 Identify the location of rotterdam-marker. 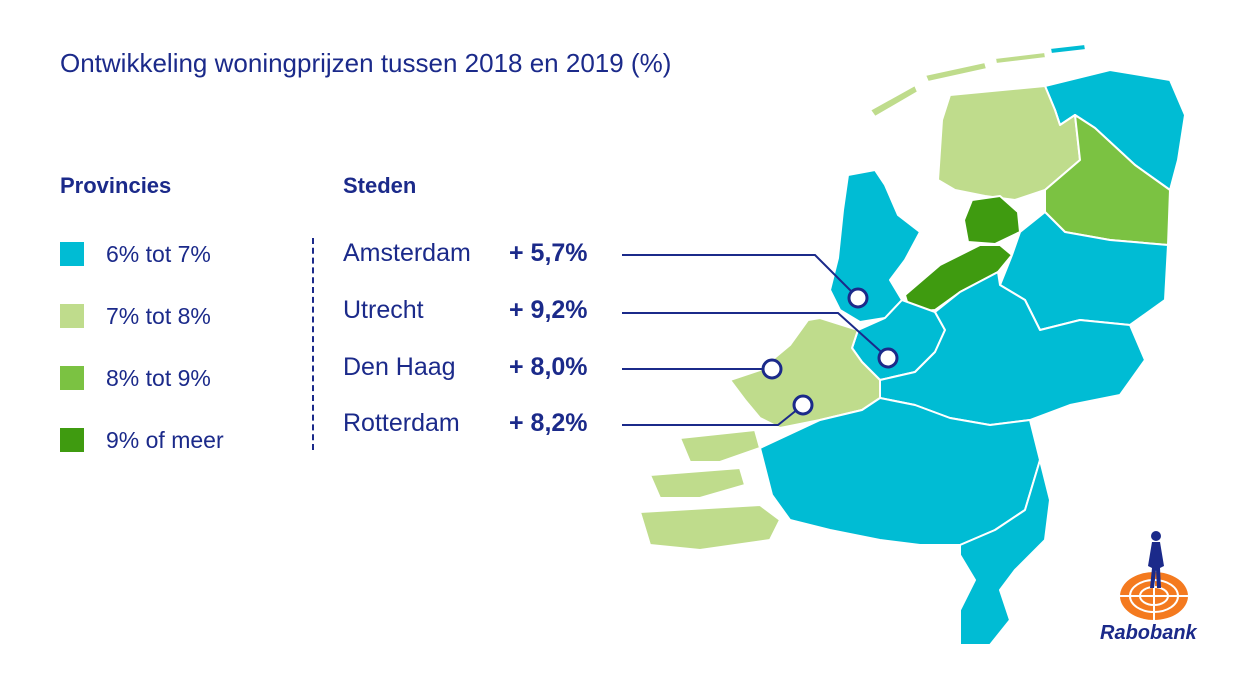
(803, 405).